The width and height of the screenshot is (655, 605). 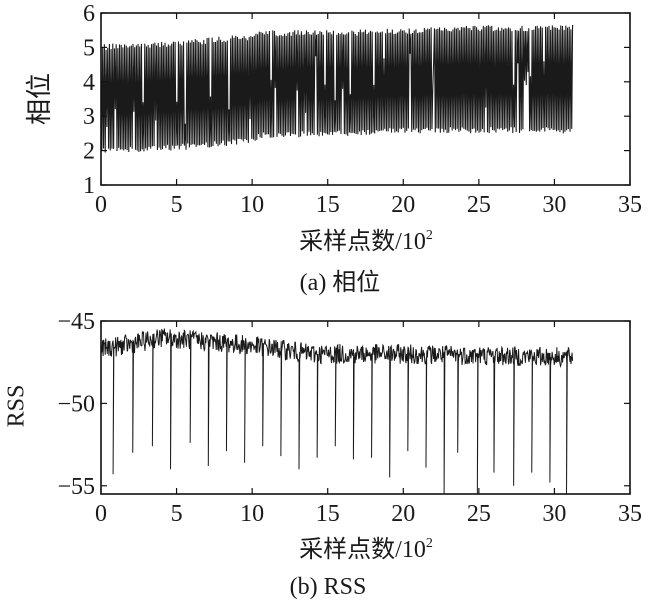 I want to click on phase-x-tick-label: 25, so click(x=479, y=205).